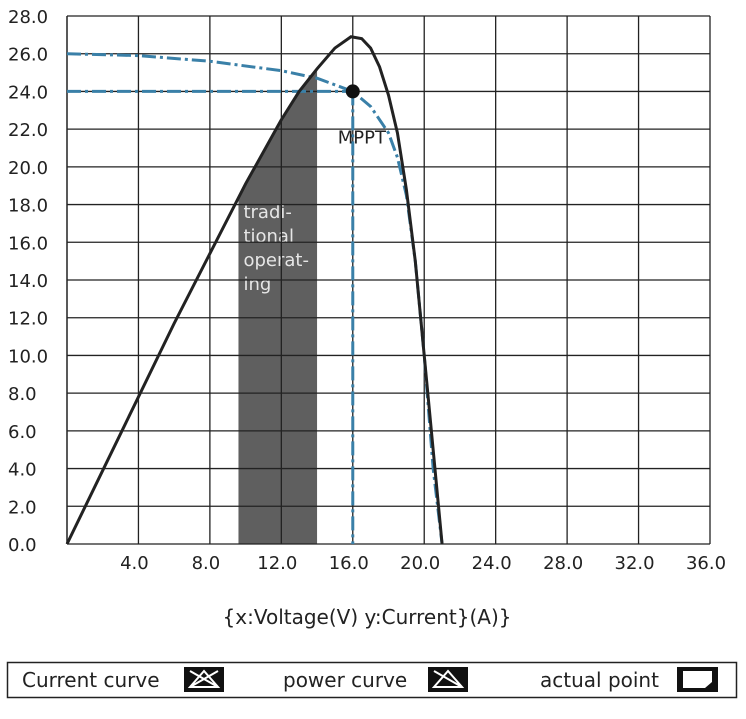  What do you see at coordinates (278, 306) in the screenshot?
I see `shaded-region` at bounding box center [278, 306].